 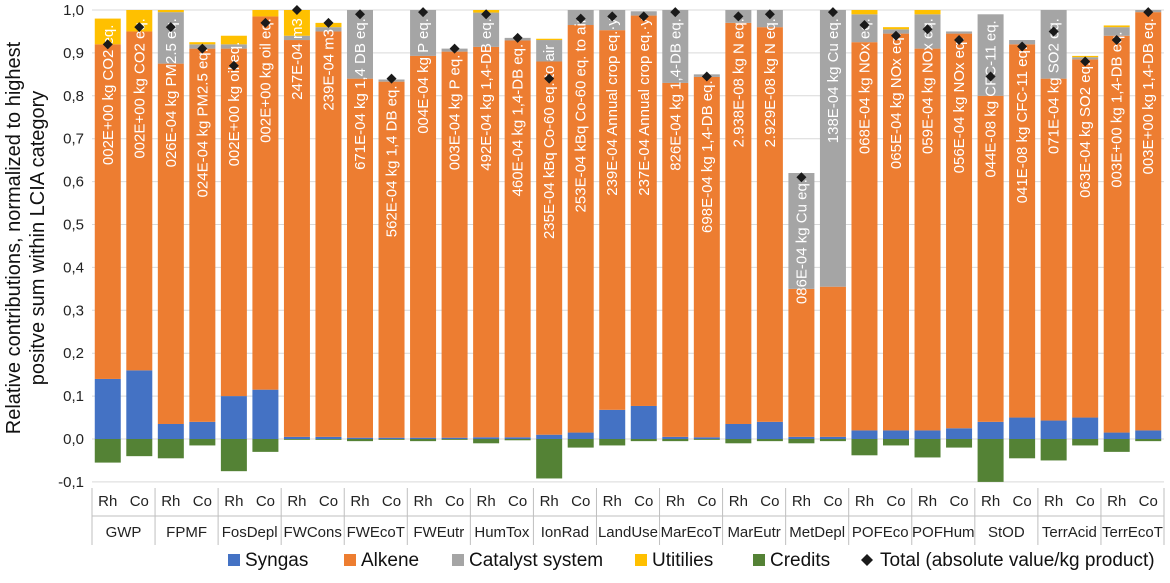 What do you see at coordinates (880, 532) in the screenshot?
I see `x-category-label: POFEco` at bounding box center [880, 532].